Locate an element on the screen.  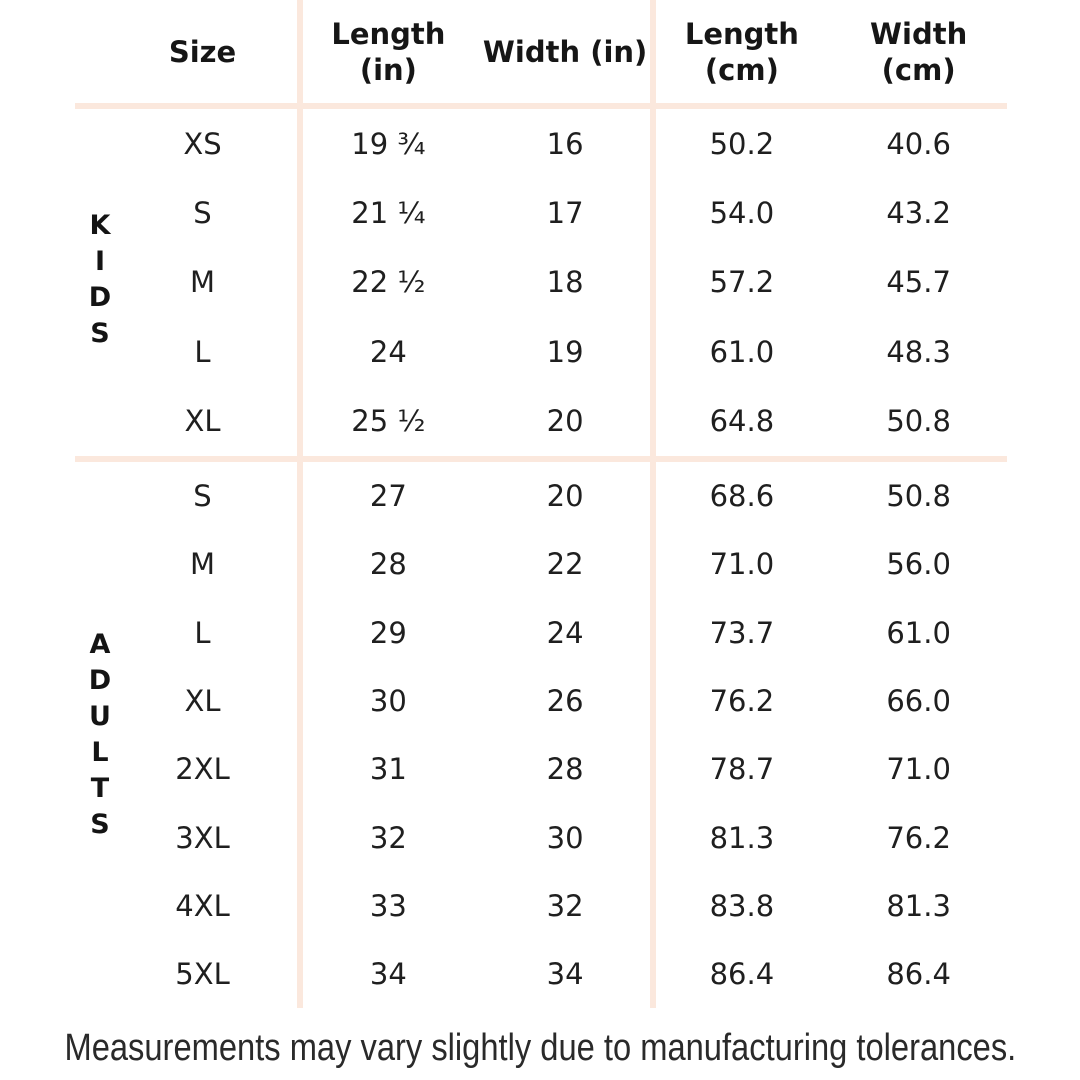
cell-length-in: 32 is located at coordinates (388, 837).